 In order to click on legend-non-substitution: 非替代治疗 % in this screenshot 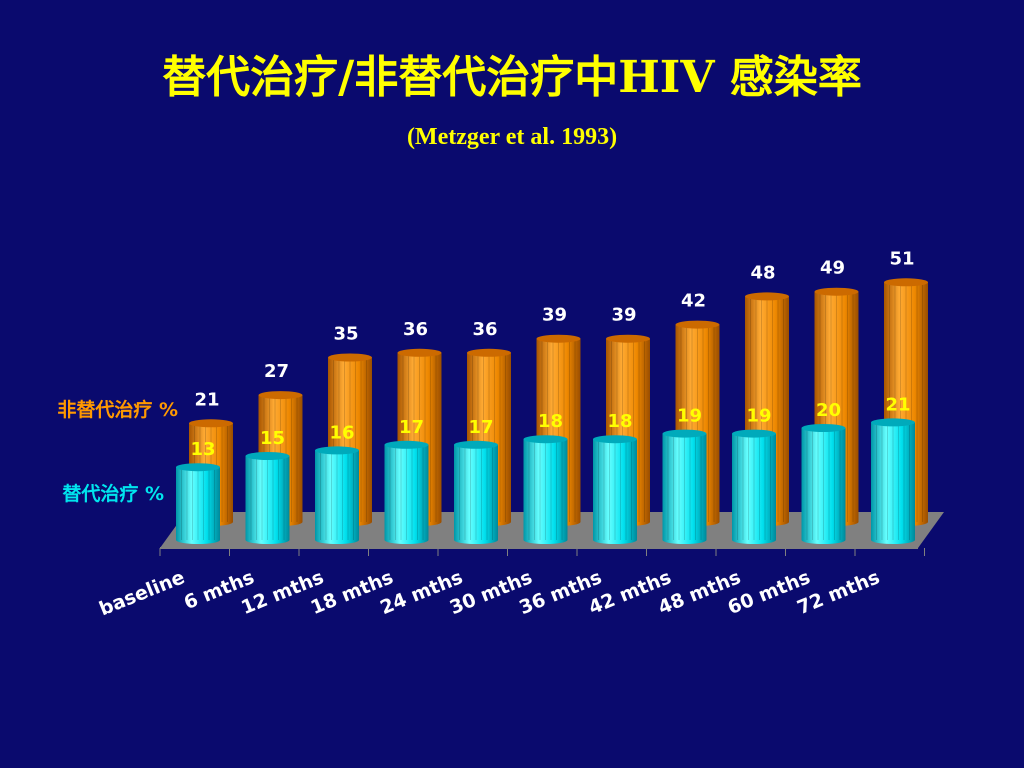, I will do `click(117, 409)`.